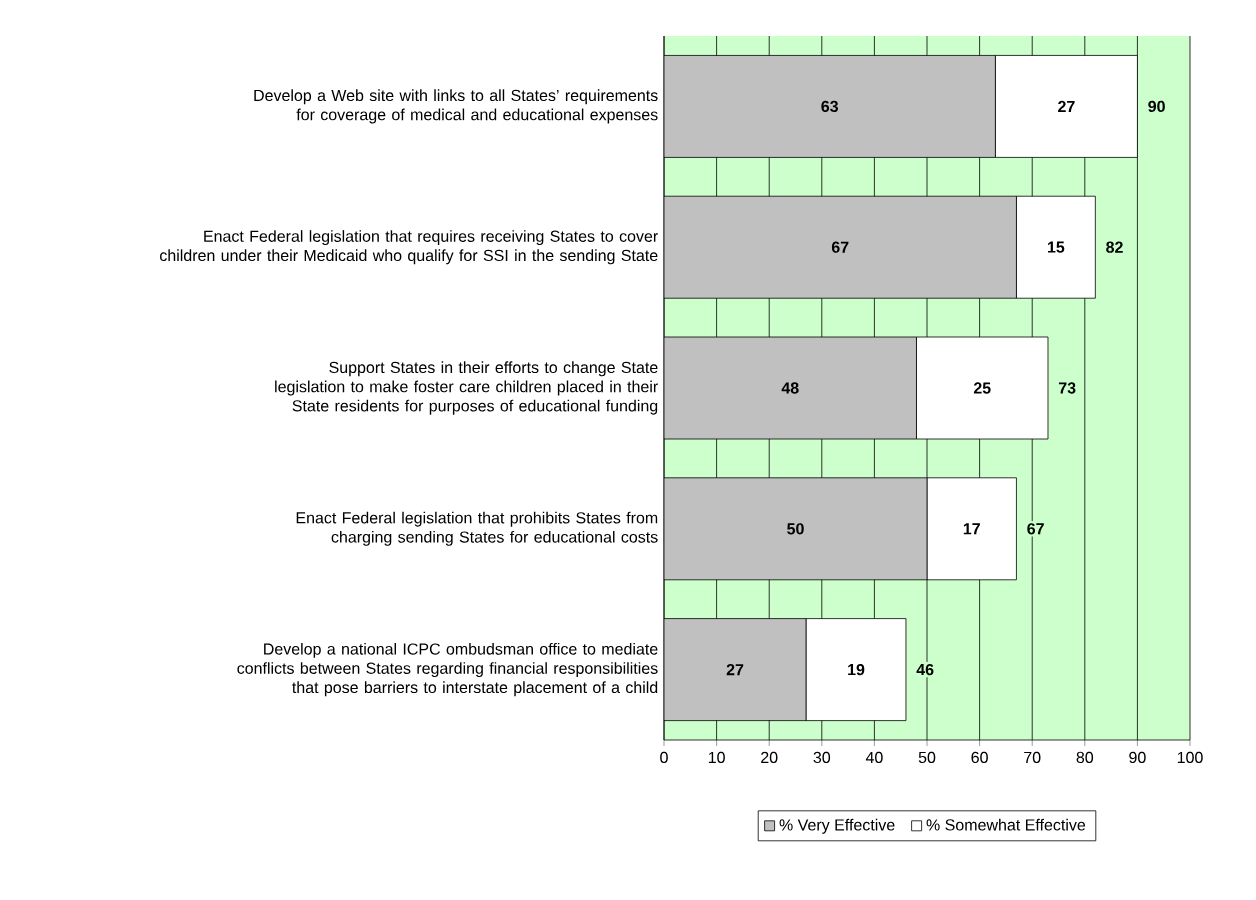 The height and width of the screenshot is (900, 1256). Describe the element at coordinates (664, 757) in the screenshot. I see `x-tick-label: 0` at that location.